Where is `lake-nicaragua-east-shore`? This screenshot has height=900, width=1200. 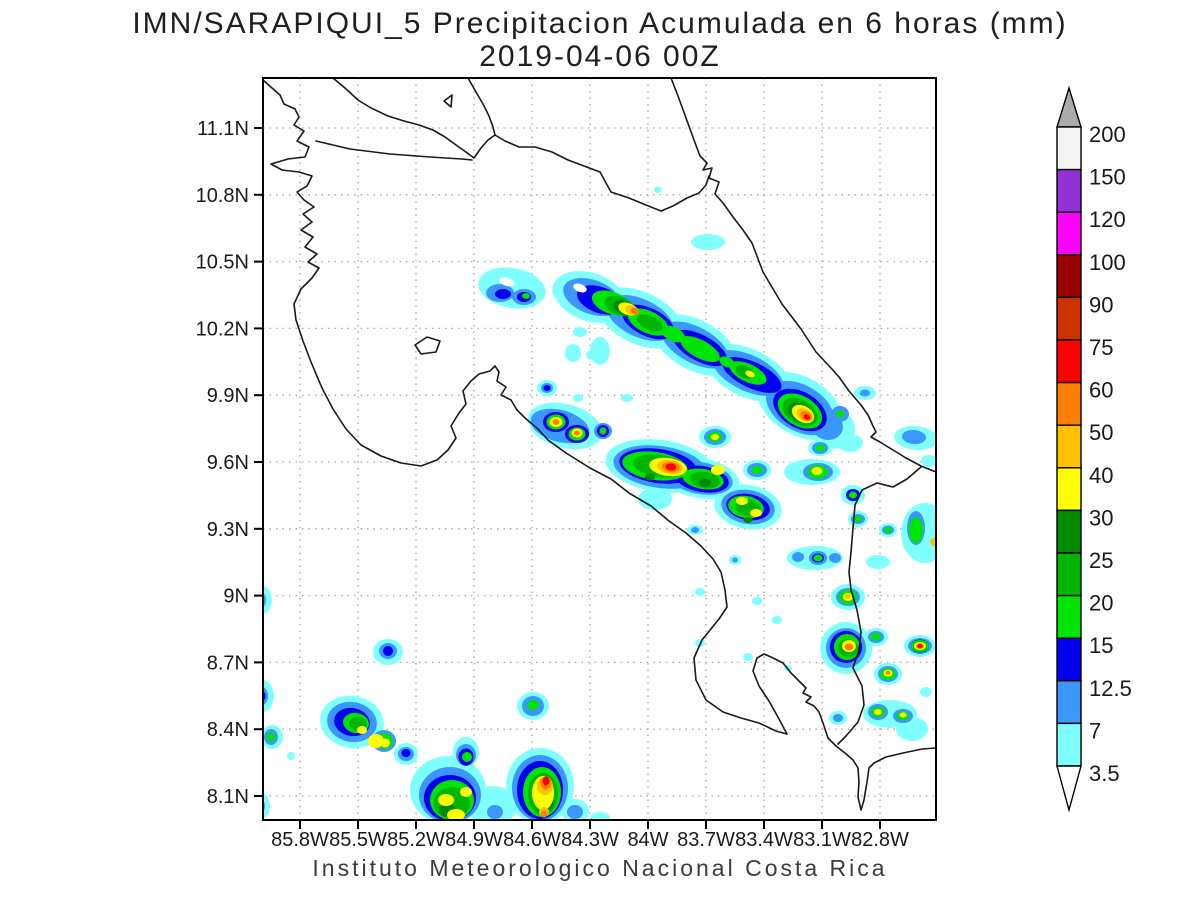 lake-nicaragua-east-shore is located at coordinates (481, 107).